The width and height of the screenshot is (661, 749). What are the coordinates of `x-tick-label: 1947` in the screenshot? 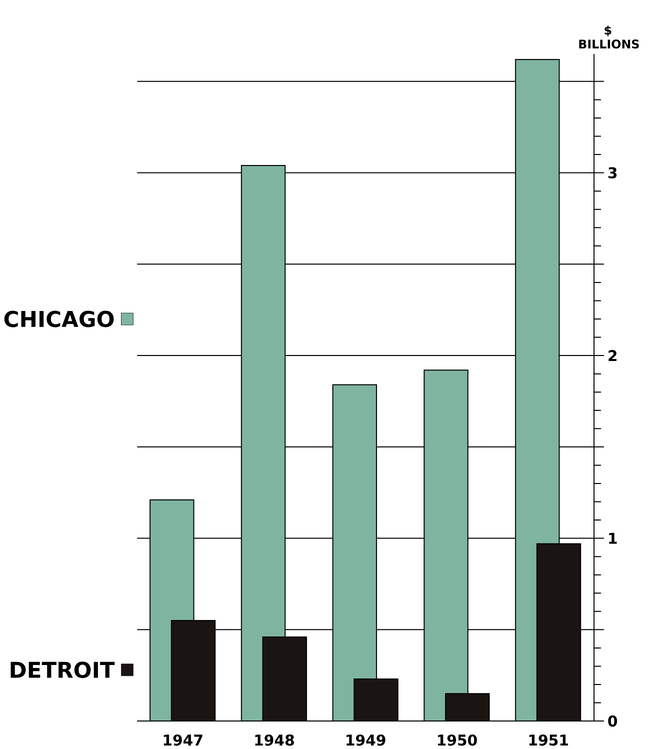 It's located at (183, 740).